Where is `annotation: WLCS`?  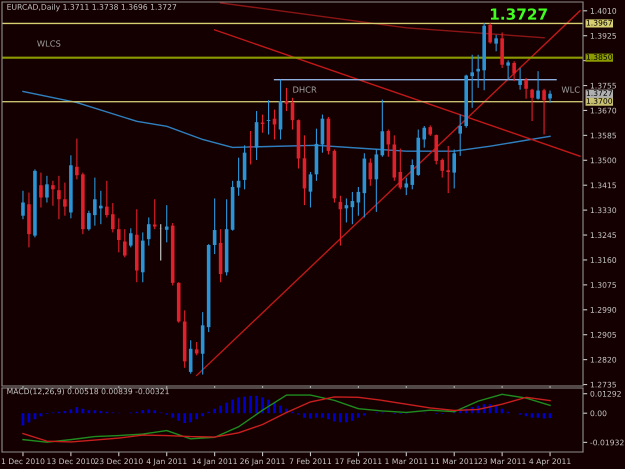 annotation: WLCS is located at coordinates (48, 43).